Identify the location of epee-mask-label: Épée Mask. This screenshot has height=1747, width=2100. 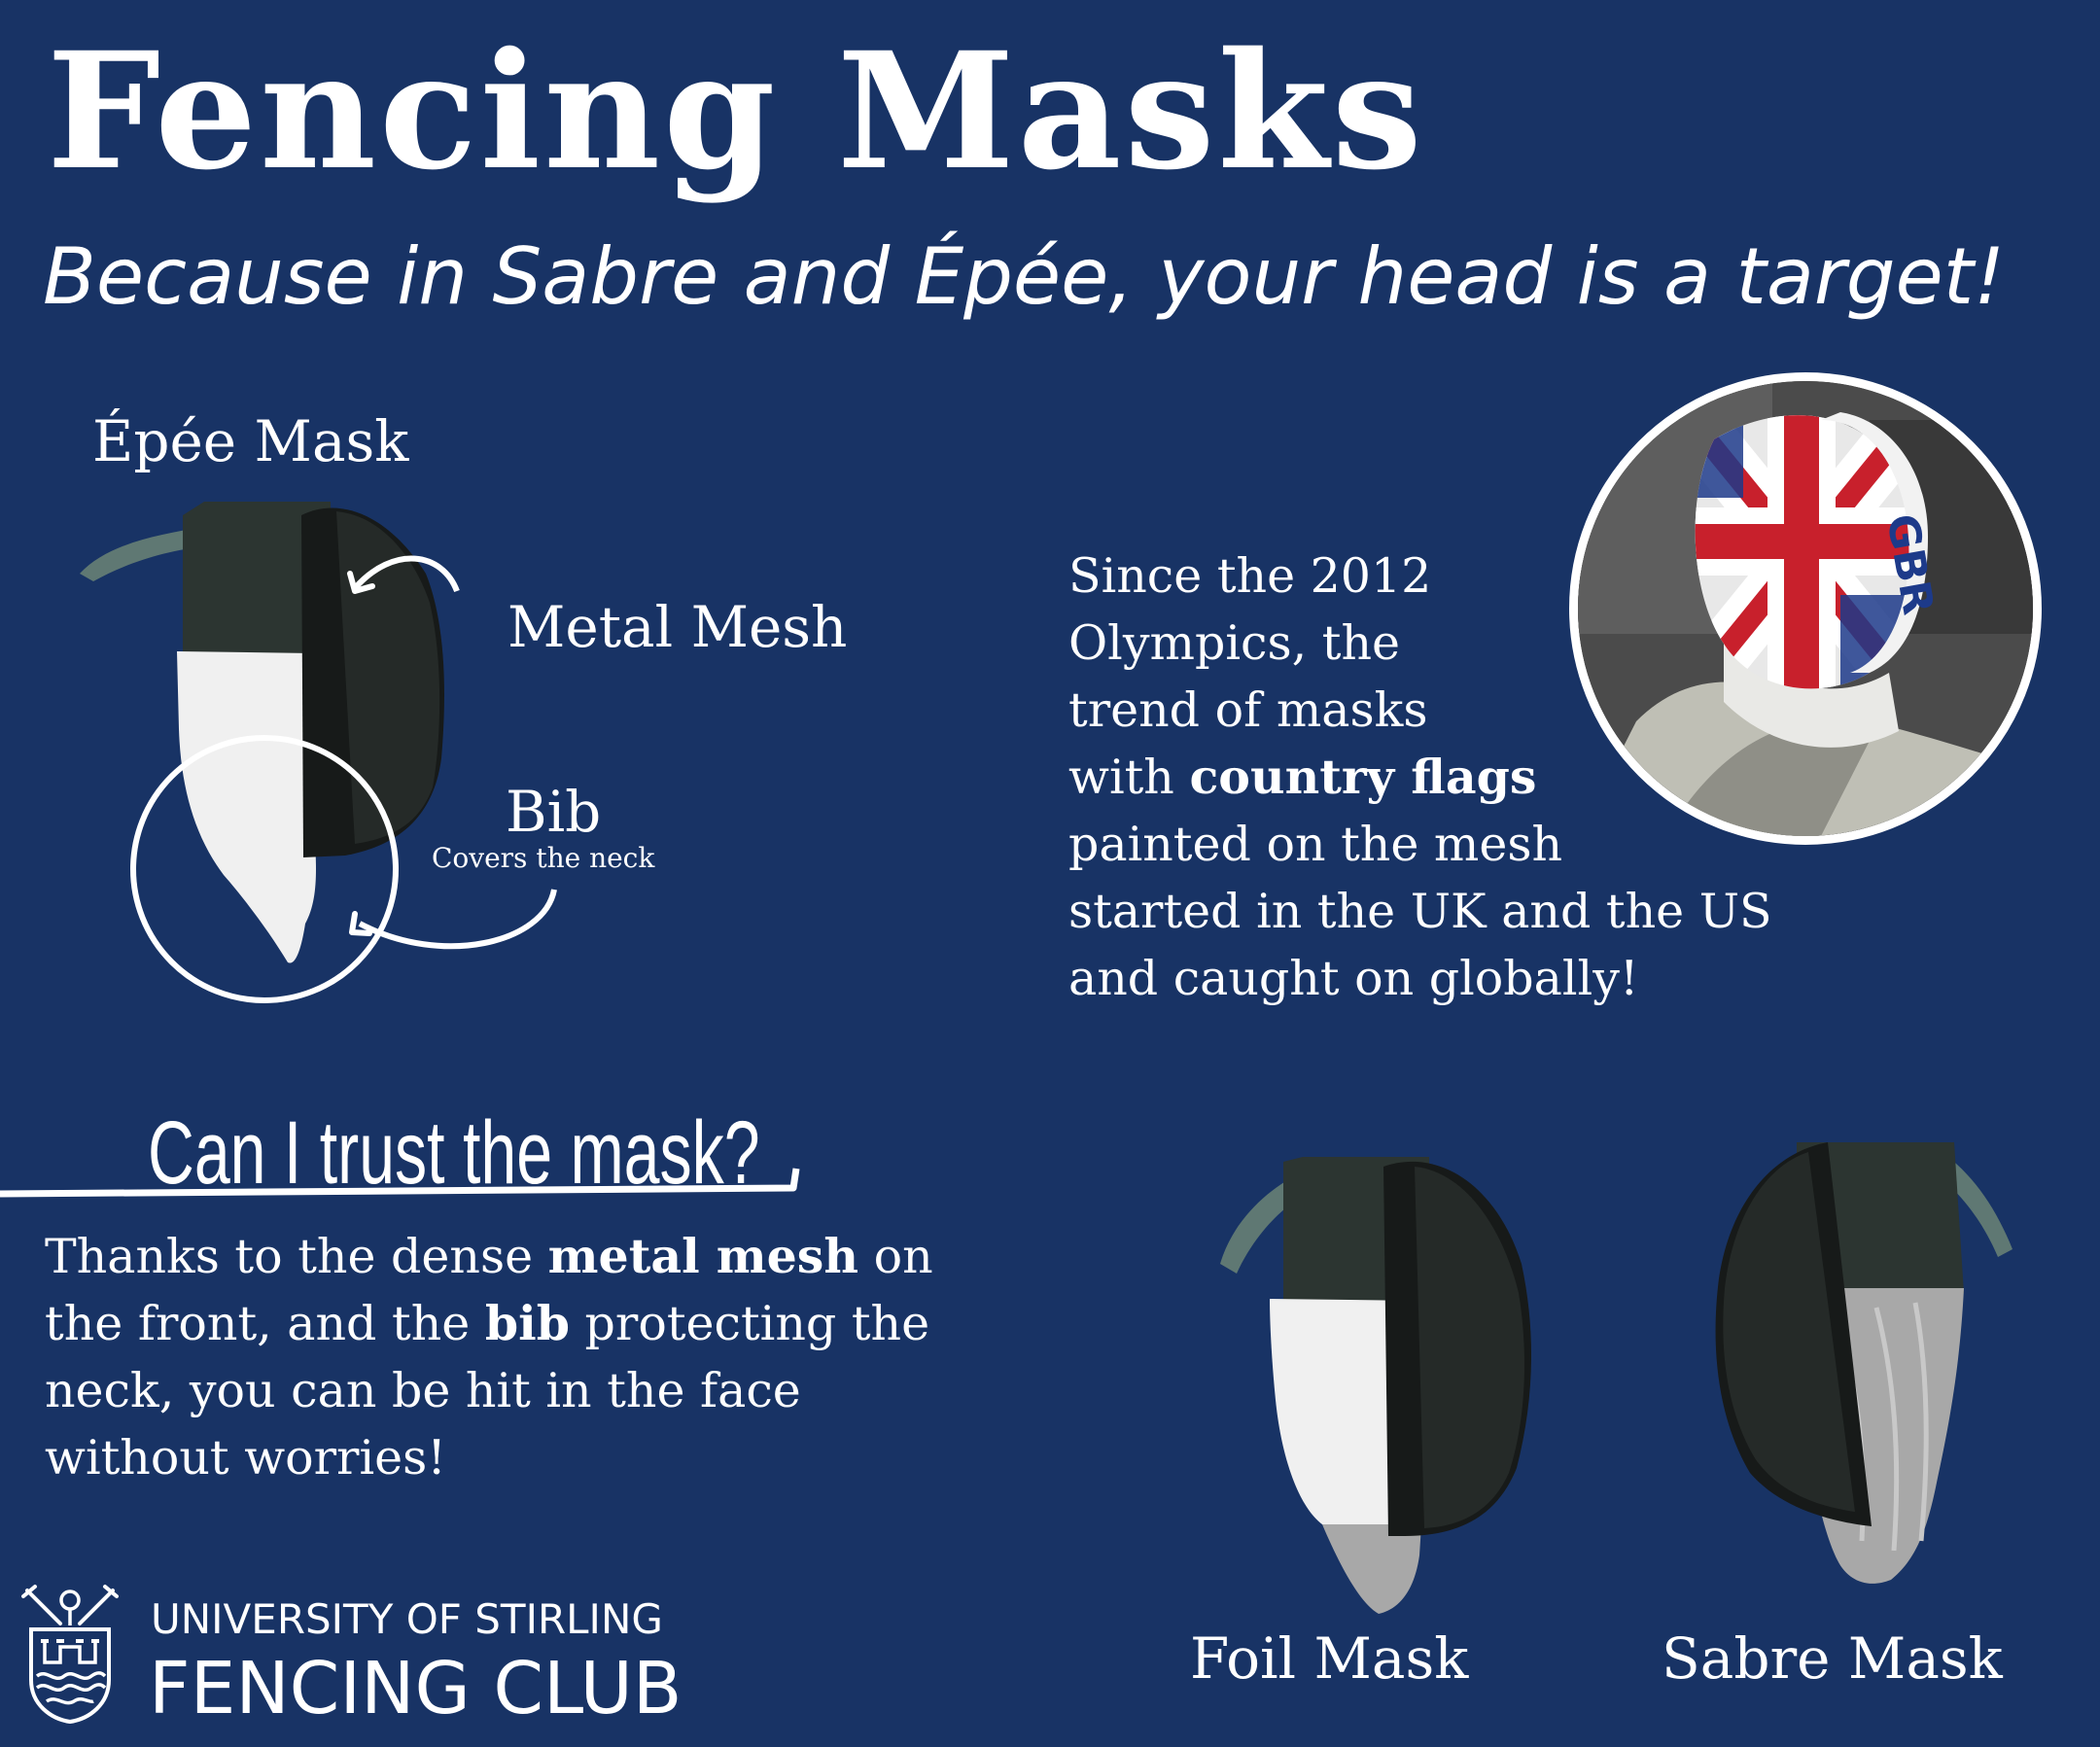
(250, 441).